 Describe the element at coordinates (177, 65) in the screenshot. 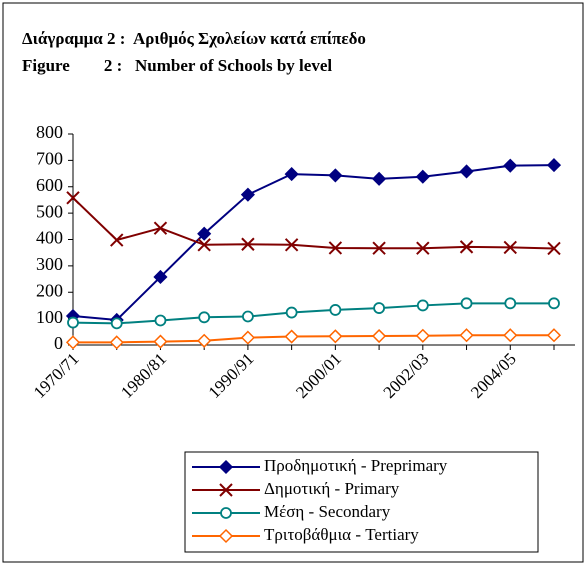

I see `chart-subtitle: Figure 2 : Number of Schools by level` at that location.